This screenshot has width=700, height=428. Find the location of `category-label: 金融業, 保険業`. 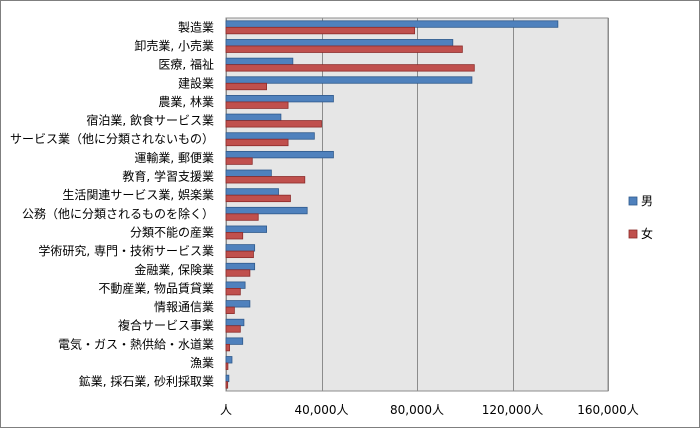

category-label: 金融業, 保険業 is located at coordinates (174, 269).